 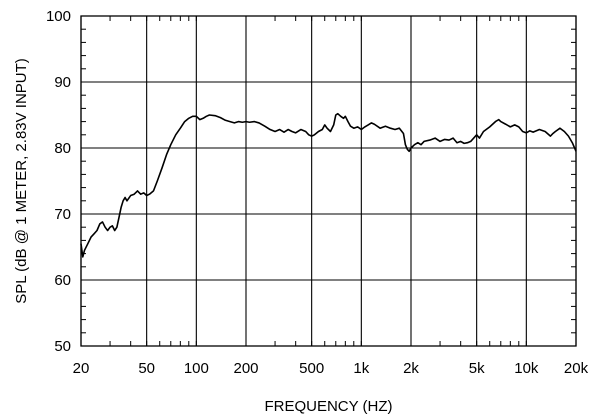 I want to click on y-axis-title: SPL (dB @ 1 METER, 2.83V INPUT), so click(x=21, y=181).